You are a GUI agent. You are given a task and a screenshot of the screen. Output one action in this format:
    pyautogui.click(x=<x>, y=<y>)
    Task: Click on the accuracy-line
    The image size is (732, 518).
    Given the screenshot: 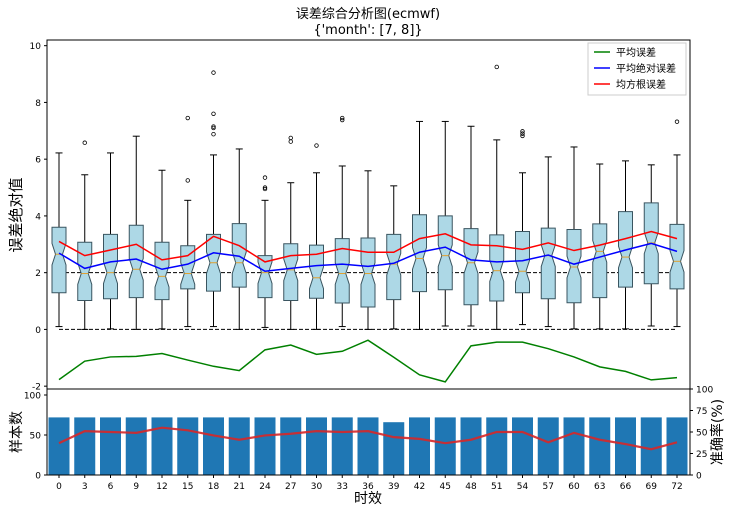 What is the action you would take?
    pyautogui.click(x=368, y=438)
    